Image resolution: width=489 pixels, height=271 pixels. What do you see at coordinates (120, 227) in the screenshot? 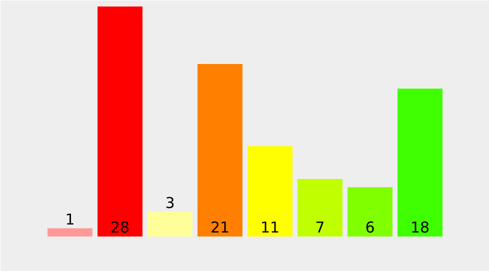
I see `data-label: 28` at bounding box center [120, 227].